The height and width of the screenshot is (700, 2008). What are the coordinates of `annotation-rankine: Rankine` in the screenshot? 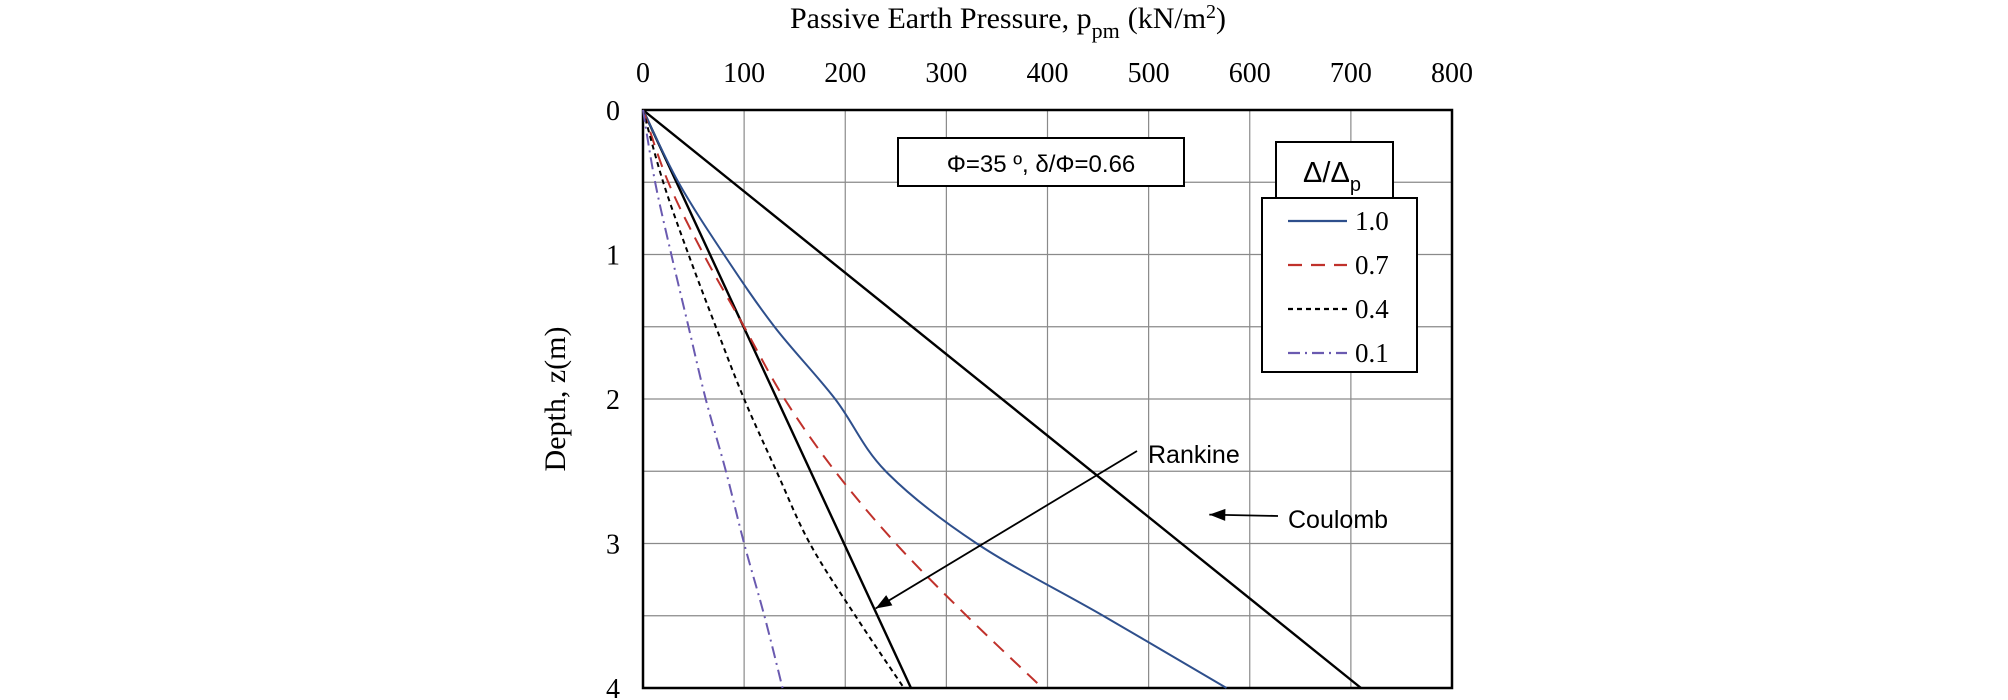 It's located at (1057, 525).